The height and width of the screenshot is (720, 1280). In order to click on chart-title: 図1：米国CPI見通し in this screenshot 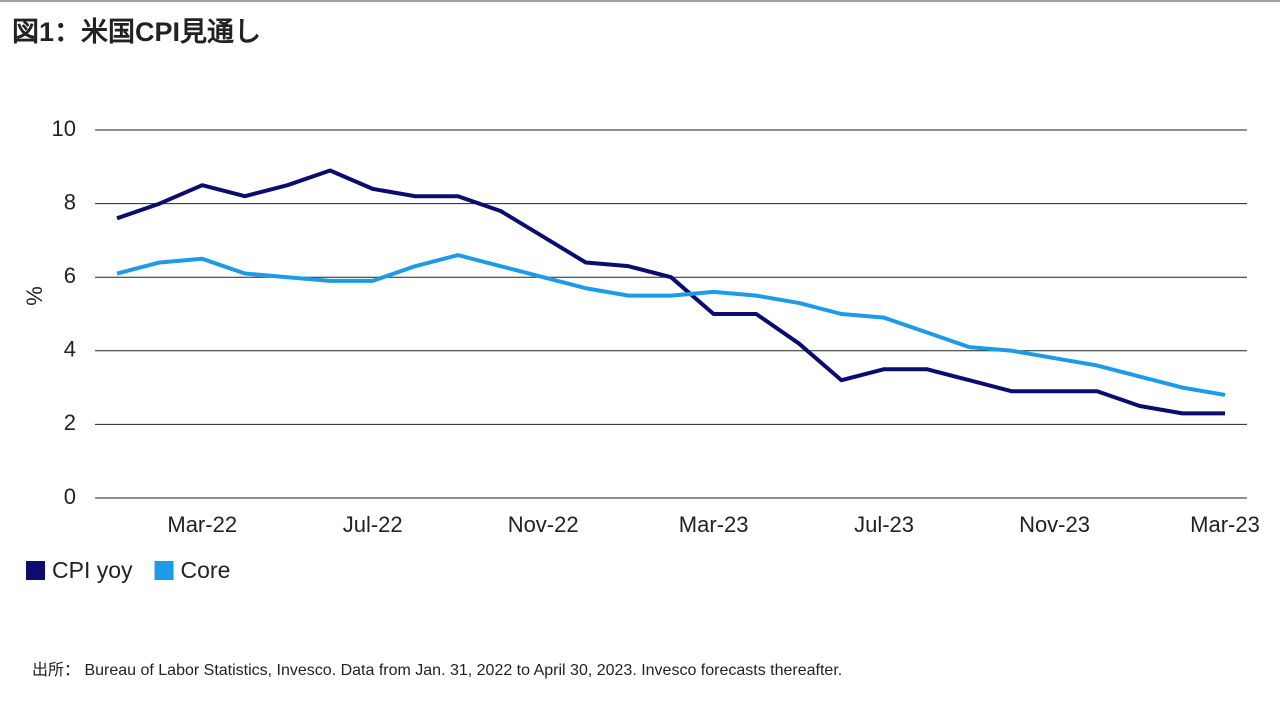, I will do `click(136, 32)`.